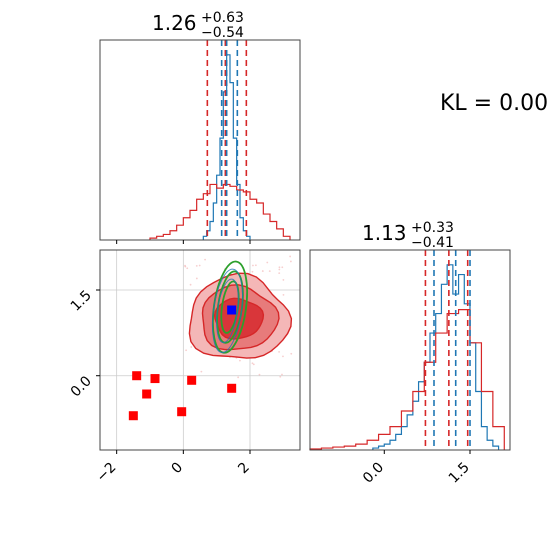 This screenshot has width=550, height=550. Describe the element at coordinates (81, 301) in the screenshot. I see `tick-label-y-p2-1: 1.5` at that location.